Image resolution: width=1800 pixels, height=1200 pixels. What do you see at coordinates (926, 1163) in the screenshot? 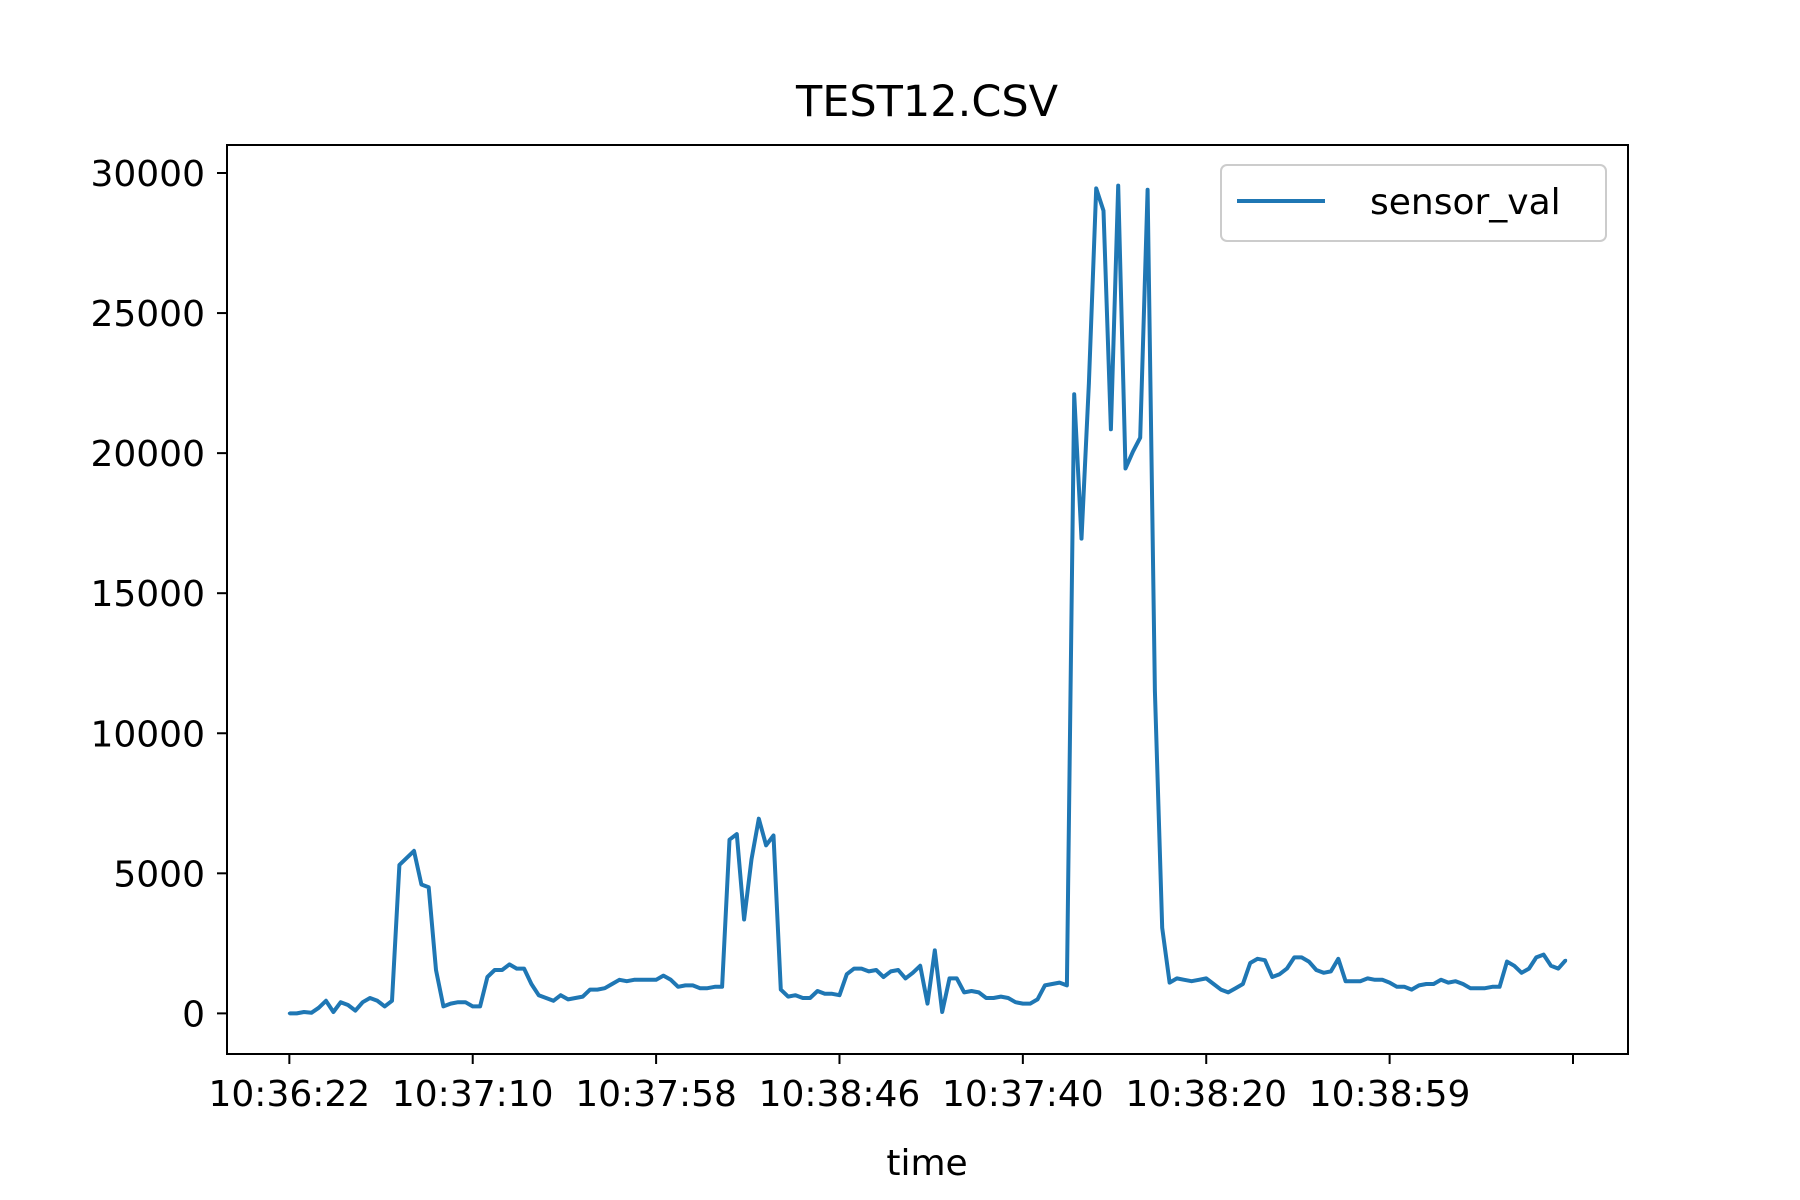
I see `x-axis-label: time` at bounding box center [926, 1163].